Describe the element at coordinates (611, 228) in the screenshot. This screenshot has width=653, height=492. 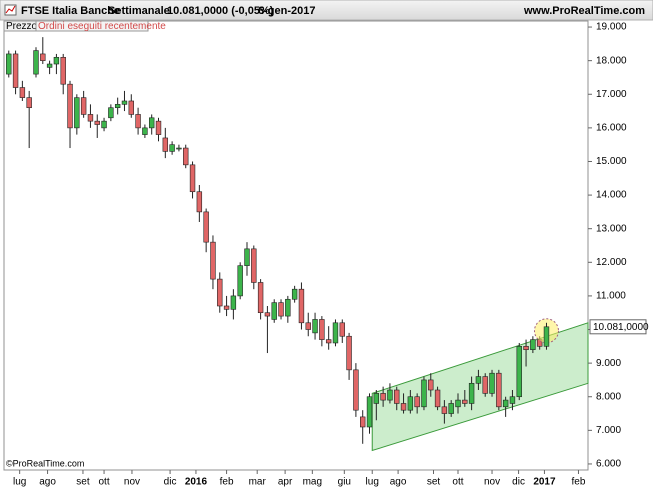
I see `y-tick-label: 13.000` at that location.